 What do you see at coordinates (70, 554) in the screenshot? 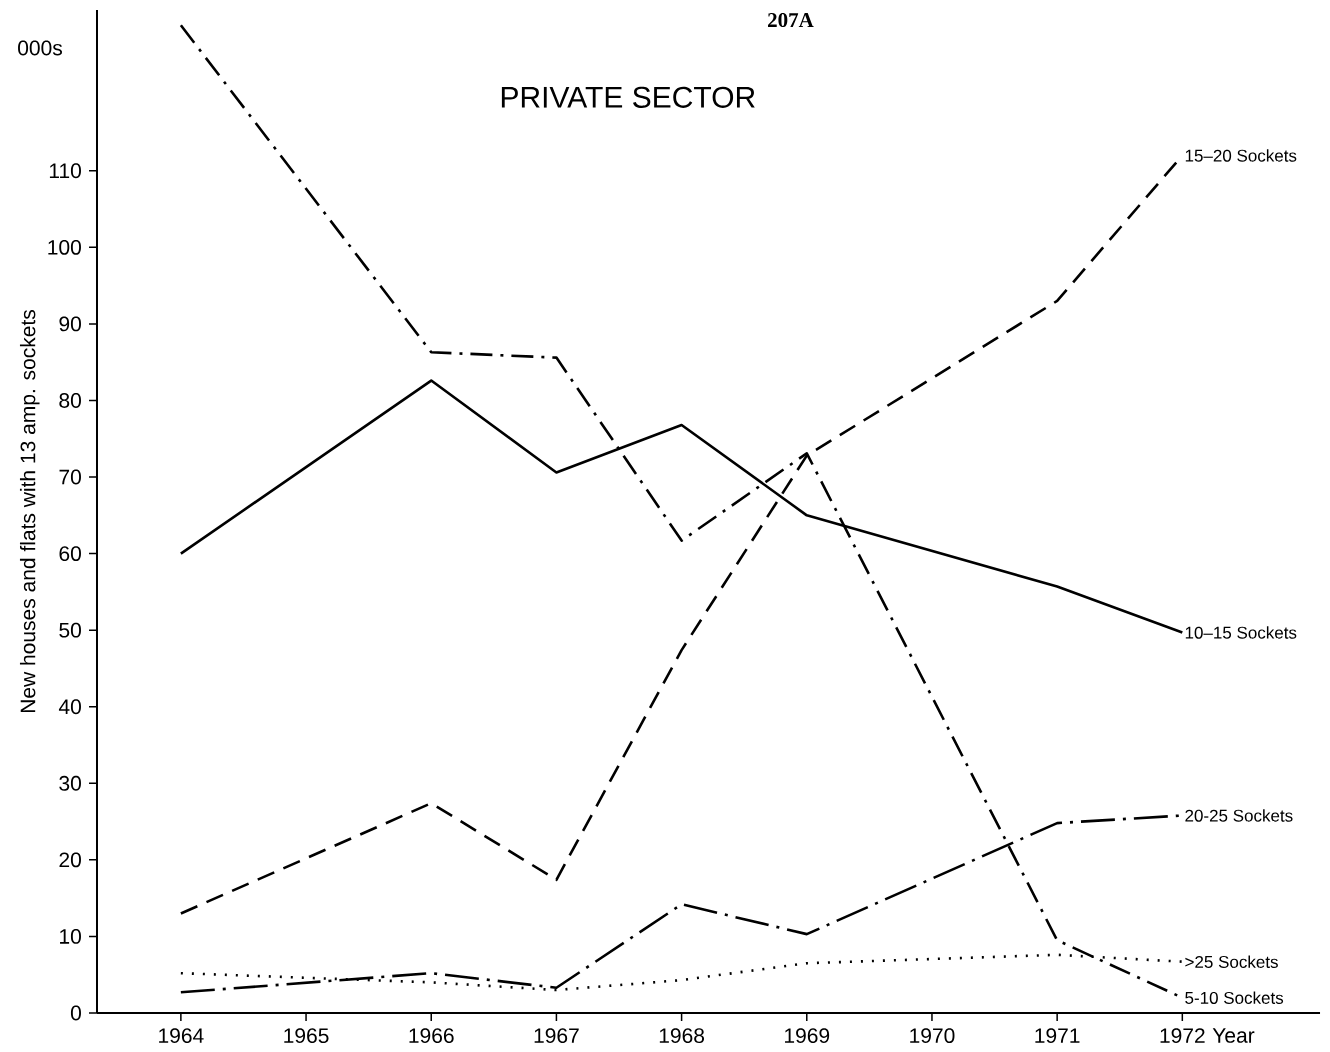
I see `y-tick-label: 60` at bounding box center [70, 554].